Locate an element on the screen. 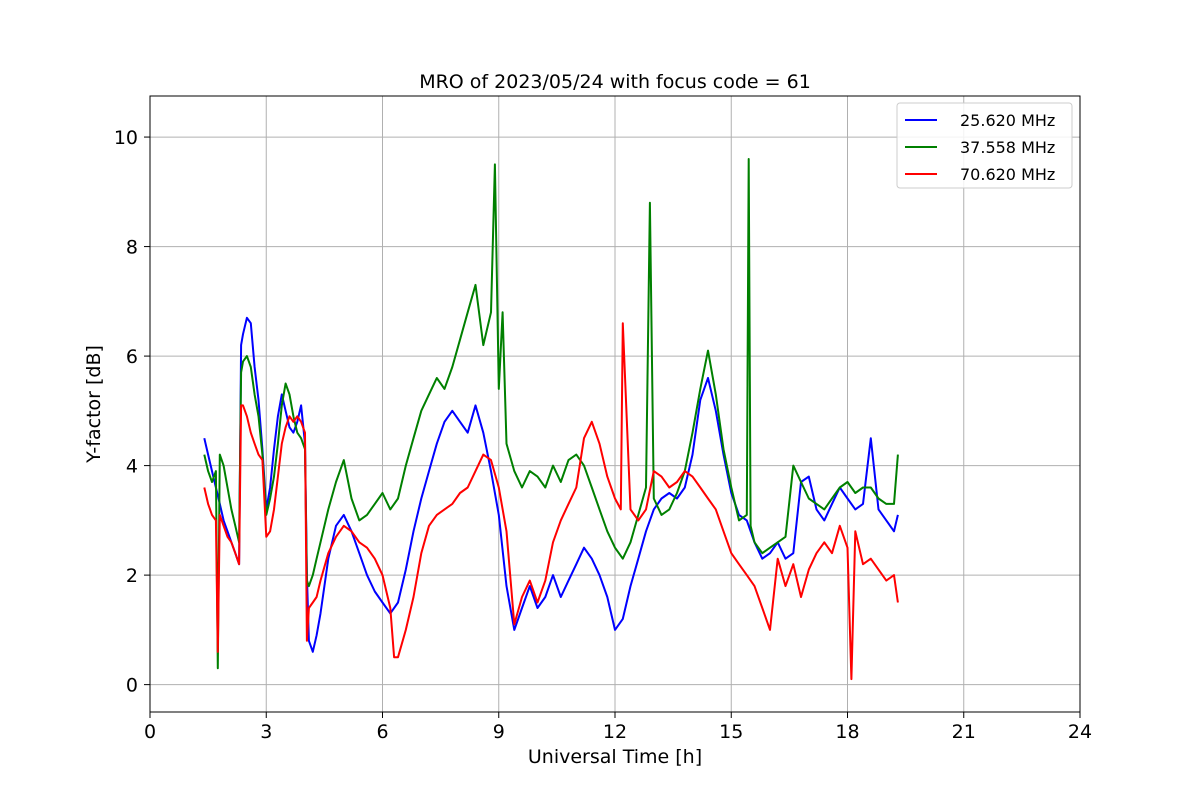 This screenshot has height=800, width=1200. x-tick-label: 24 is located at coordinates (1080, 732).